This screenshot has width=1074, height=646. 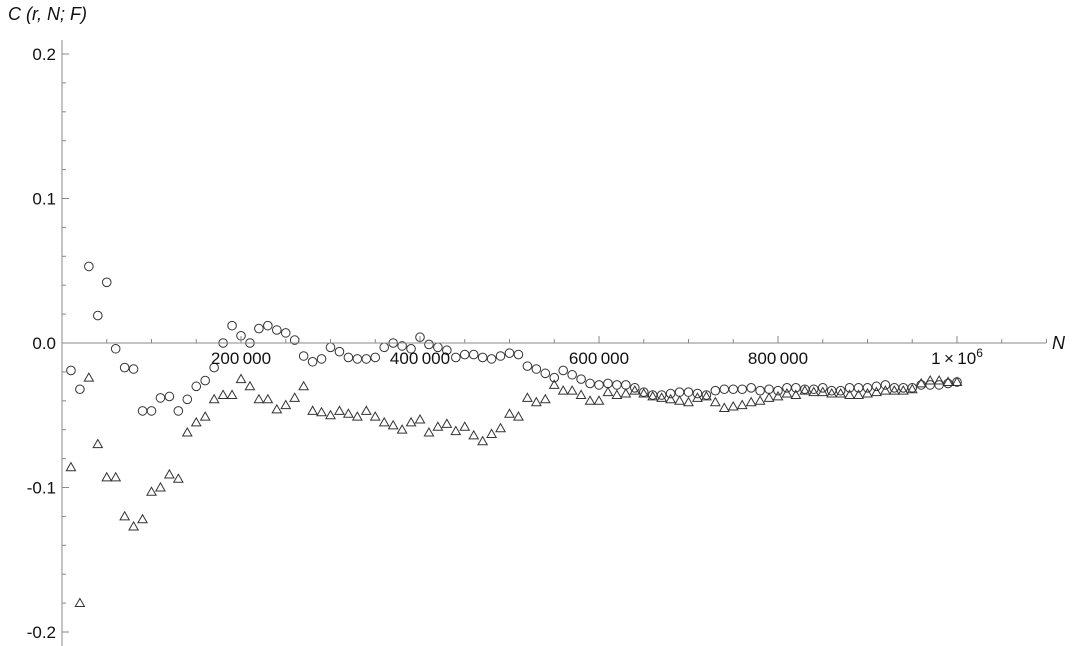 I want to click on y-ticks: 0.2 0.1 0.0 -0.1 -0.2, so click(x=48, y=343).